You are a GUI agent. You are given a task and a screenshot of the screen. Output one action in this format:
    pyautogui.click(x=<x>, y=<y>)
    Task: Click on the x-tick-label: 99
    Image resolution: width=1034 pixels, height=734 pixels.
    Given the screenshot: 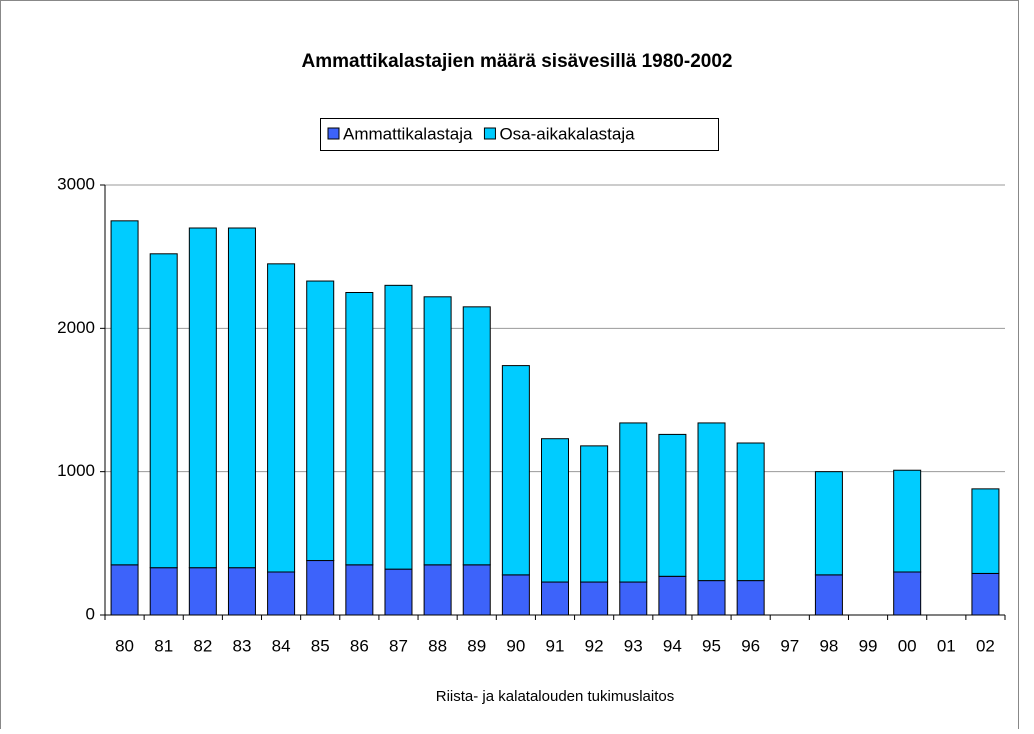 What is the action you would take?
    pyautogui.click(x=868, y=645)
    